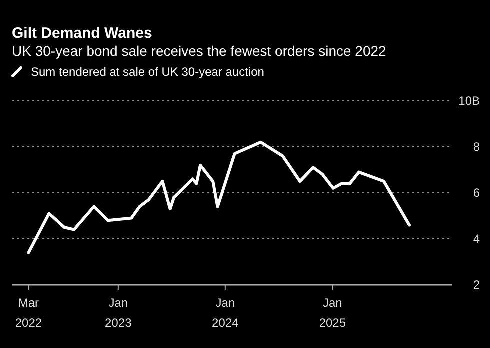 The image size is (490, 348). Describe the element at coordinates (118, 313) in the screenshot. I see `x-tick-label: Jan 2023` at that location.